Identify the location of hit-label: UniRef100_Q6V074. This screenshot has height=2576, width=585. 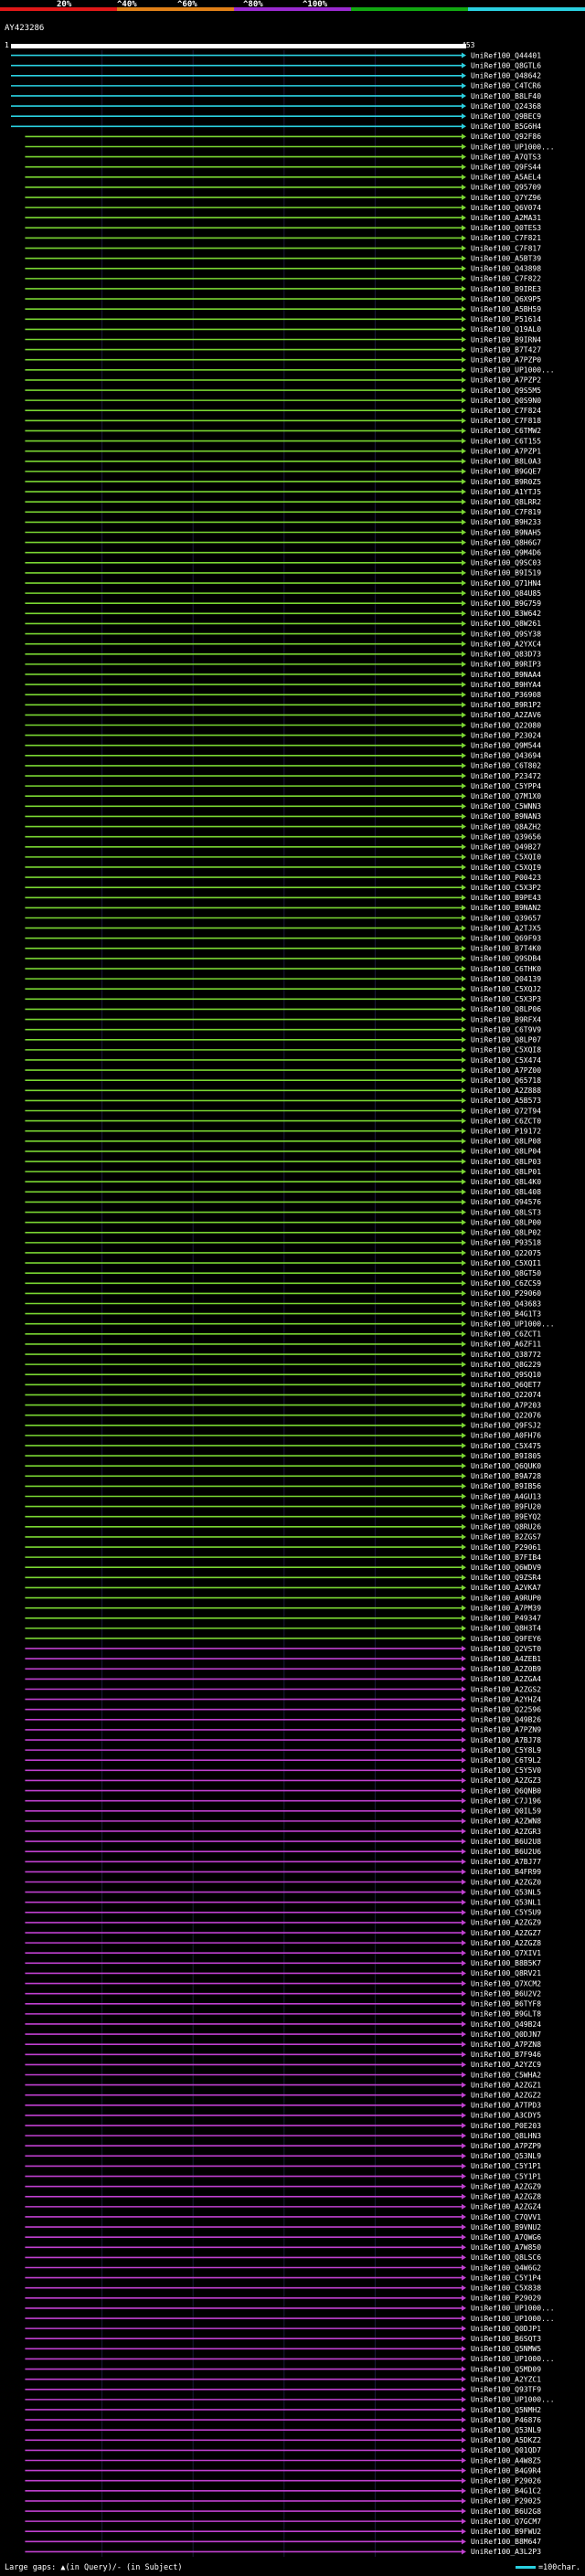
(506, 208).